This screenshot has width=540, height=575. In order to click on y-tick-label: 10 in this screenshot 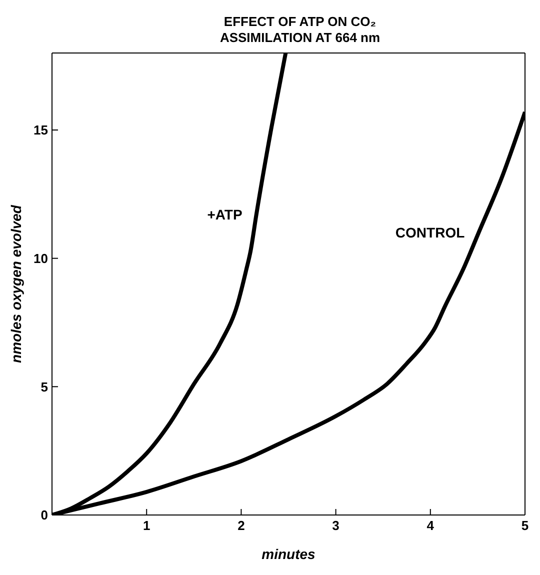, I will do `click(41, 258)`.